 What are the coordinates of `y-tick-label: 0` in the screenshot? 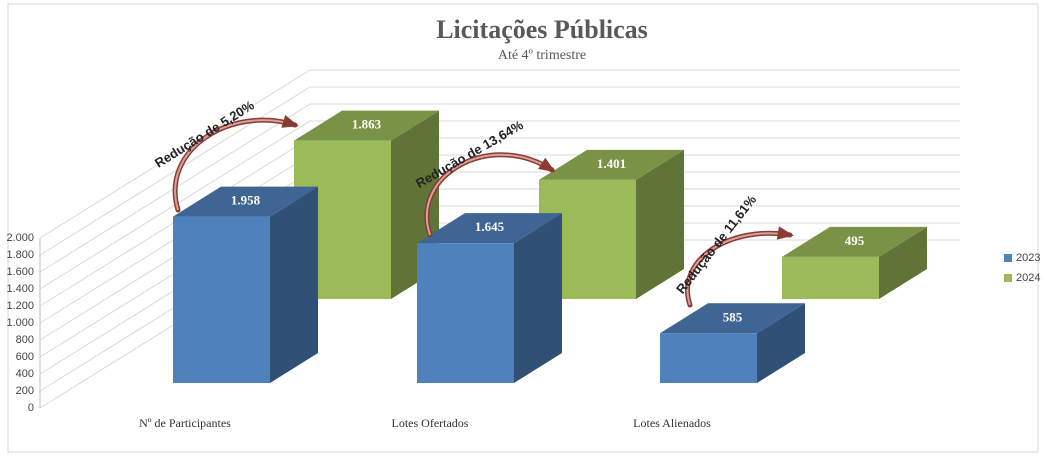 It's located at (31, 408).